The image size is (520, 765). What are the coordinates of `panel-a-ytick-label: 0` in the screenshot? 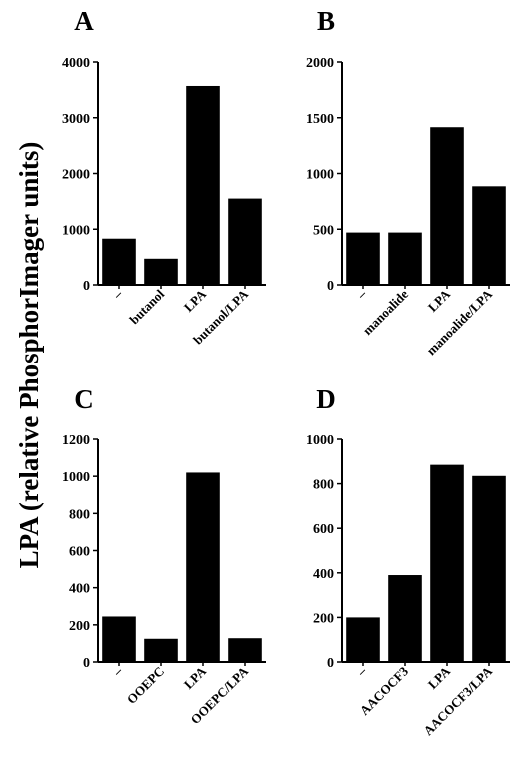 It's located at (86, 286).